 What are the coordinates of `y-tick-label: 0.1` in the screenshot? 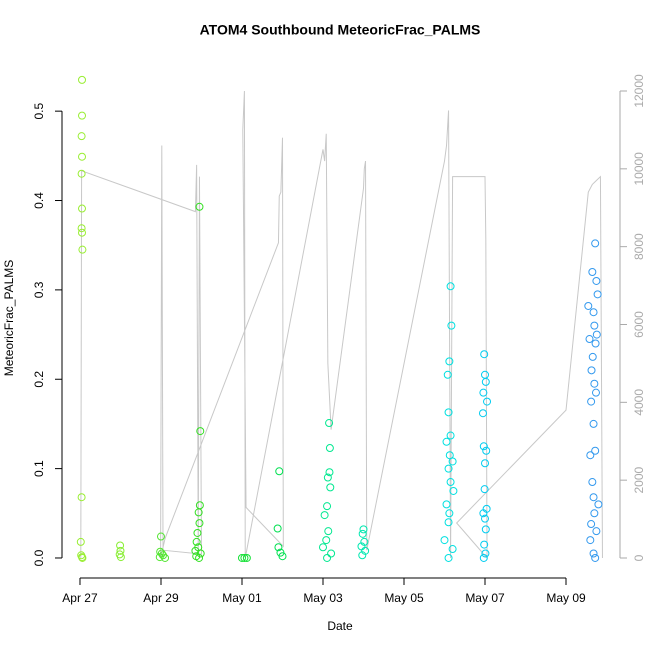 It's located at (39, 468).